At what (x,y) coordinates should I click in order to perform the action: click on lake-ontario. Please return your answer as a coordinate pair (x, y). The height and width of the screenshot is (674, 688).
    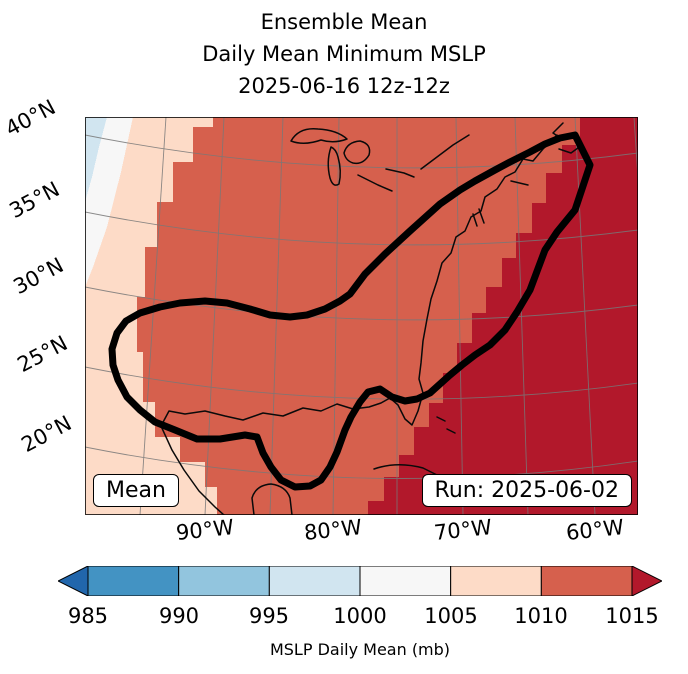
    Looking at the image, I should click on (400, 173).